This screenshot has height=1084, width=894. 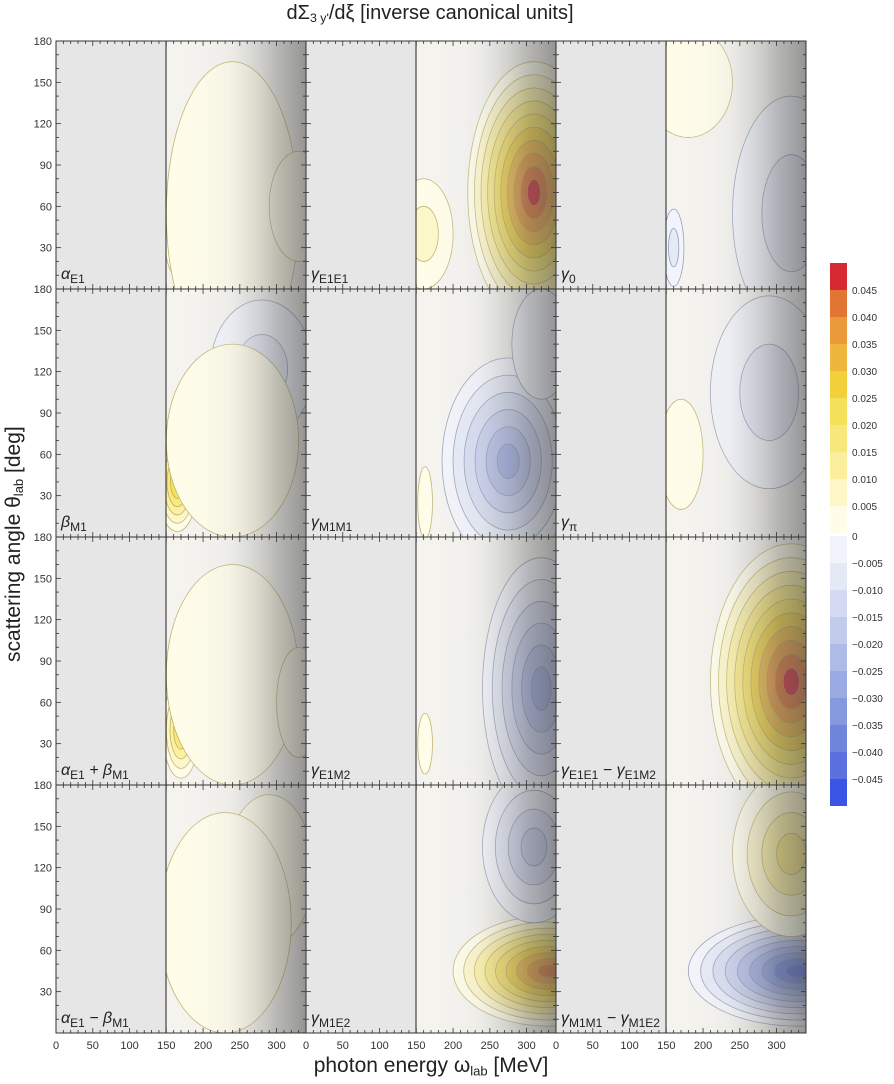 I want to click on panel-1: αE1, so click(x=181, y=165).